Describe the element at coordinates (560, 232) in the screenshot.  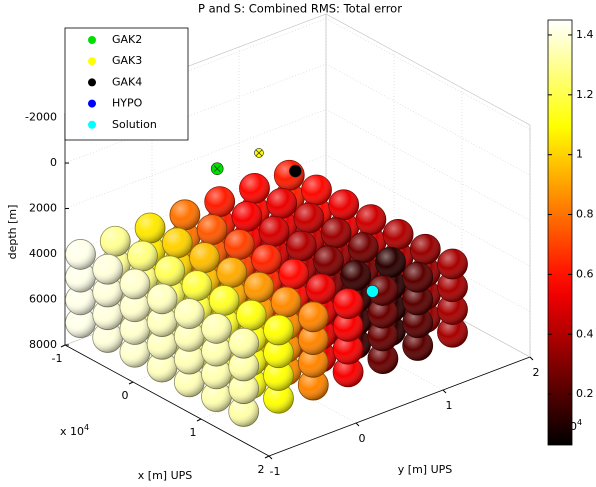
I see `colorbar-gradient` at that location.